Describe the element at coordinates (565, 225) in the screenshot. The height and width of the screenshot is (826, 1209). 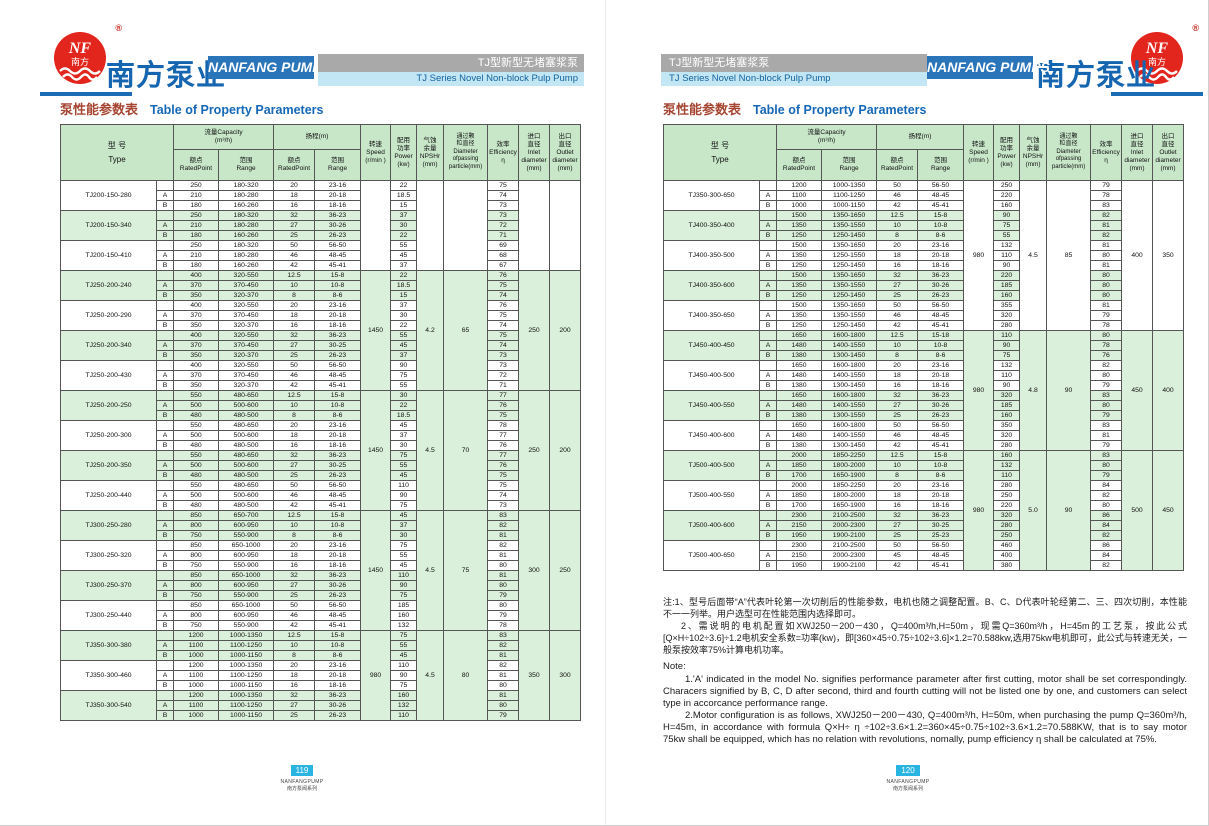
I see `outlet-diameter-cell` at that location.